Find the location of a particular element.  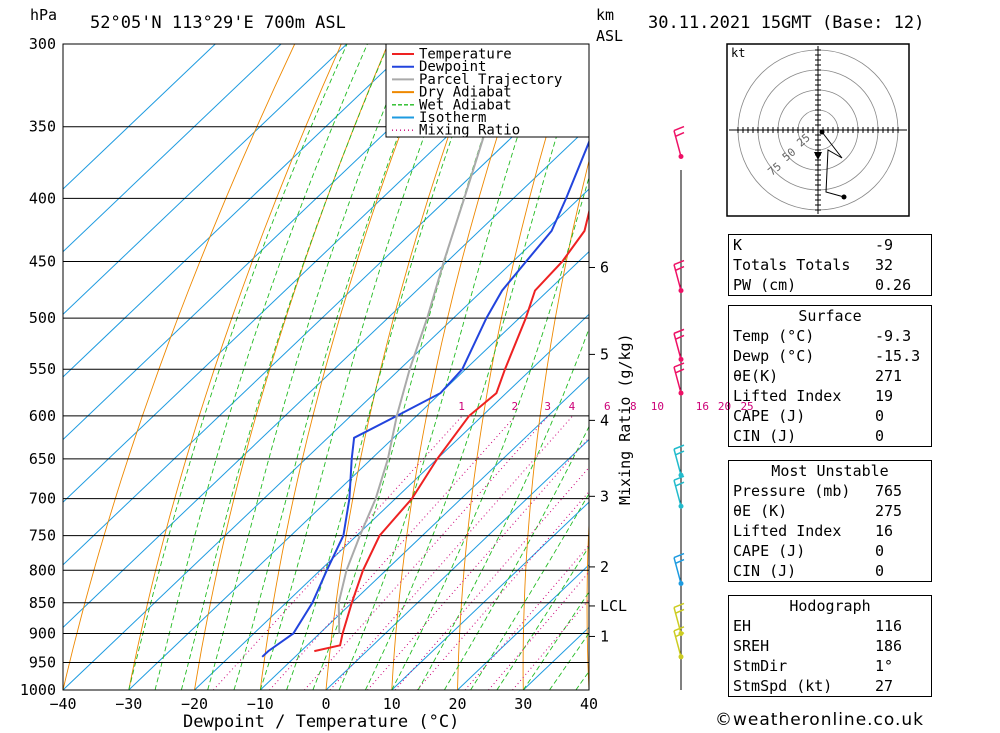

mixing-ratio-label: 25 is located at coordinates (746, 406).